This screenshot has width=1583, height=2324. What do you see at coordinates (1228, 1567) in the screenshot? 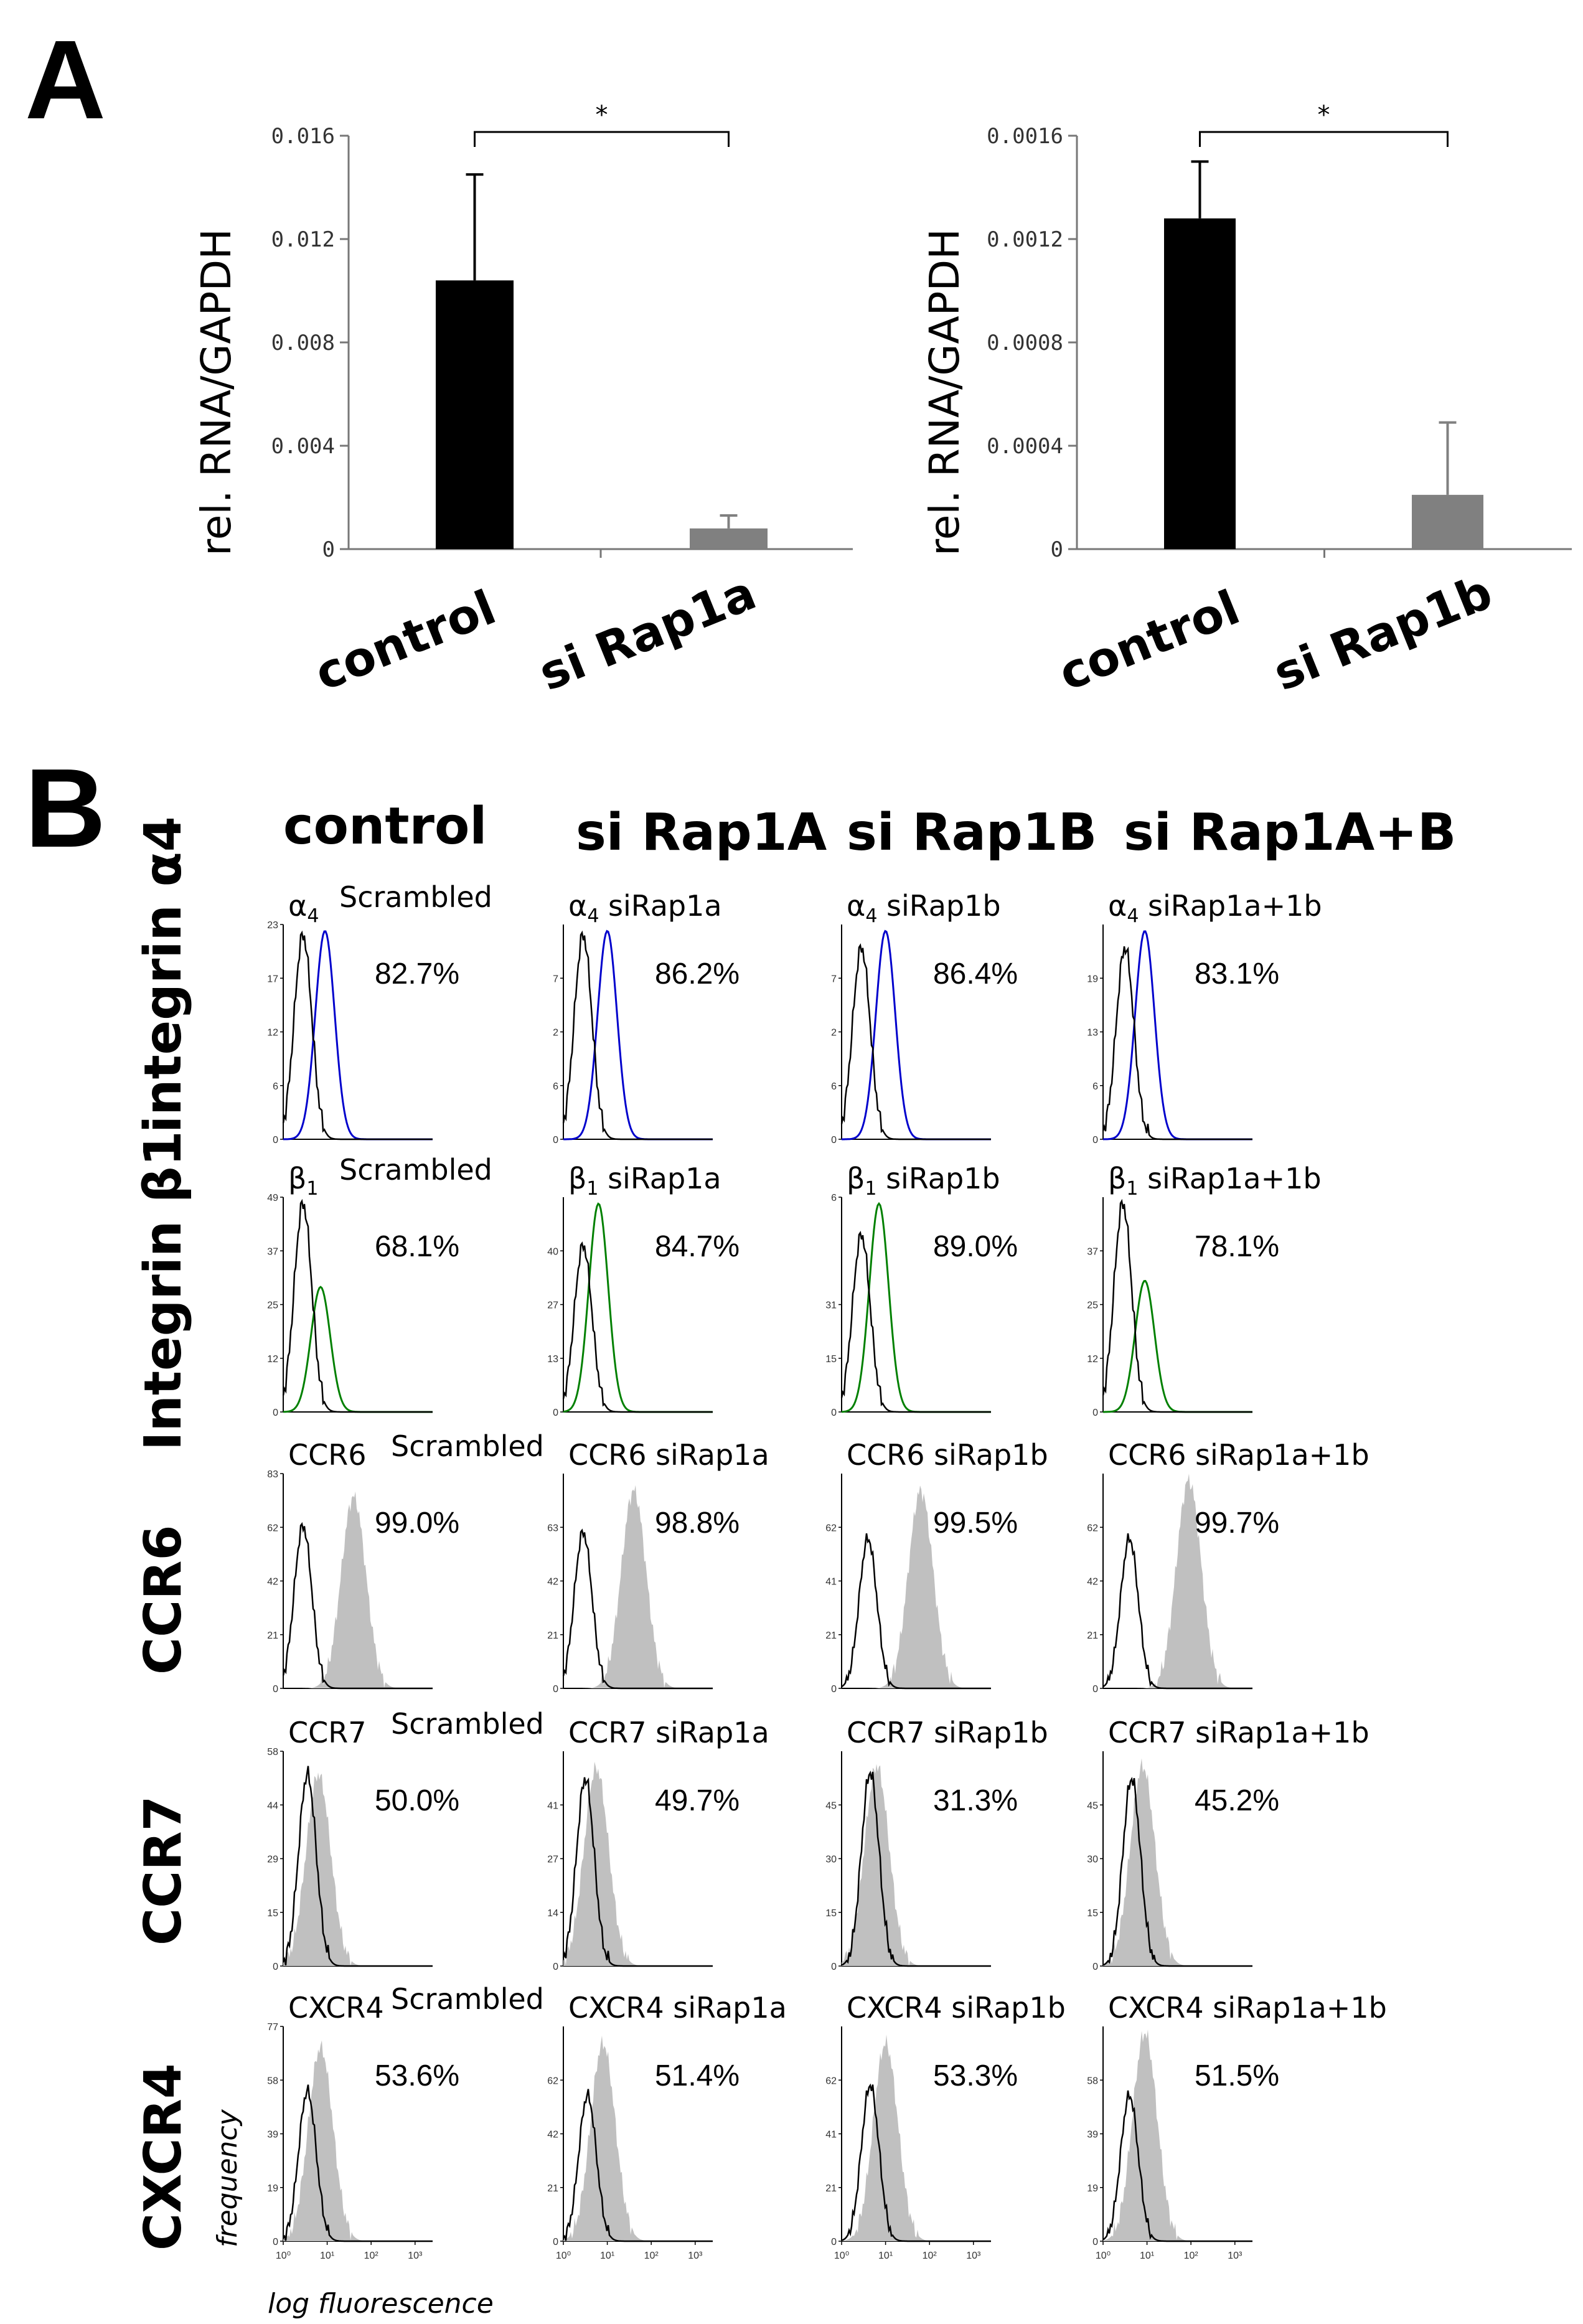
I see `histogram-cell: 0 21 42 62 CCR6 siRap1a+1b 99.7%` at bounding box center [1228, 1567].